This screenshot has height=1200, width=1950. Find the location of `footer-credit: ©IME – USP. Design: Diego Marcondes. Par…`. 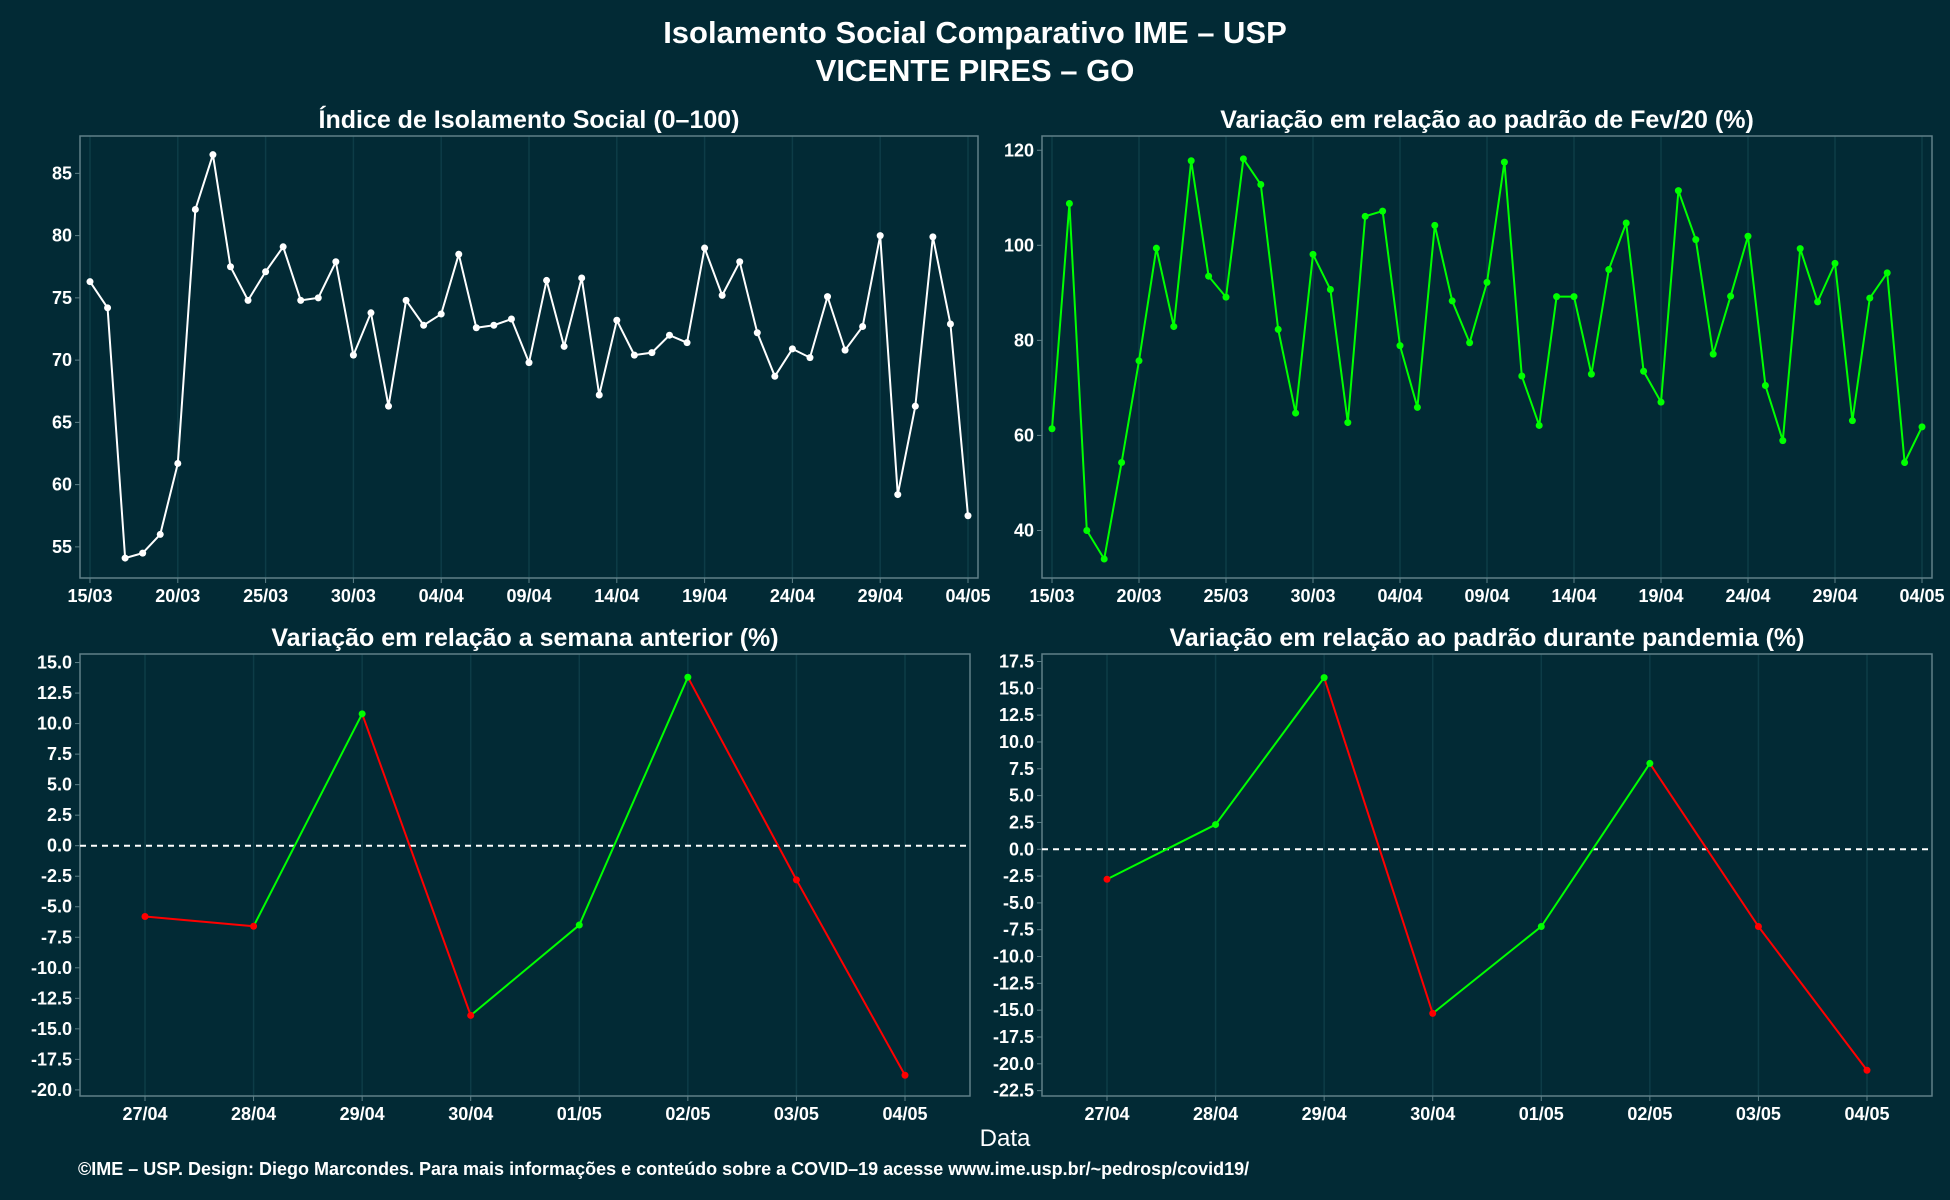

footer-credit: ©IME – USP. Design: Diego Marcondes. Par… is located at coordinates (663, 1169).